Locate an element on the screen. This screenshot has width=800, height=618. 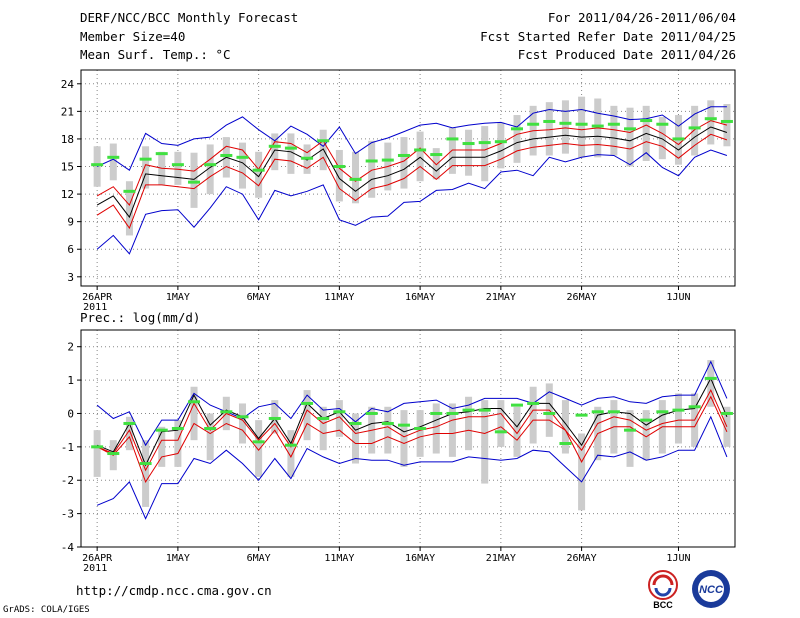
x-tick-label: 1MAY is located at coordinates (178, 558).